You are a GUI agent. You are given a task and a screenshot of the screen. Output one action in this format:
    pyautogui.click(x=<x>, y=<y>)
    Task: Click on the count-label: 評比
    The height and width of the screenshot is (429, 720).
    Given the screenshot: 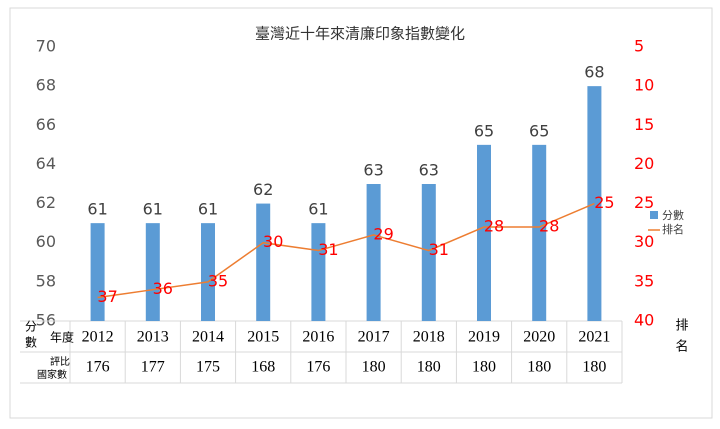 What is the action you would take?
    pyautogui.click(x=60, y=361)
    